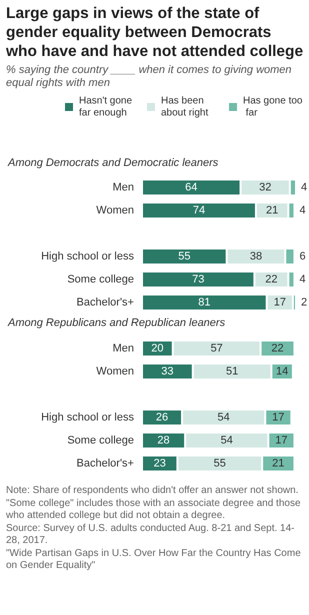  I want to click on legend-label: Has gone too far, so click(273, 107).